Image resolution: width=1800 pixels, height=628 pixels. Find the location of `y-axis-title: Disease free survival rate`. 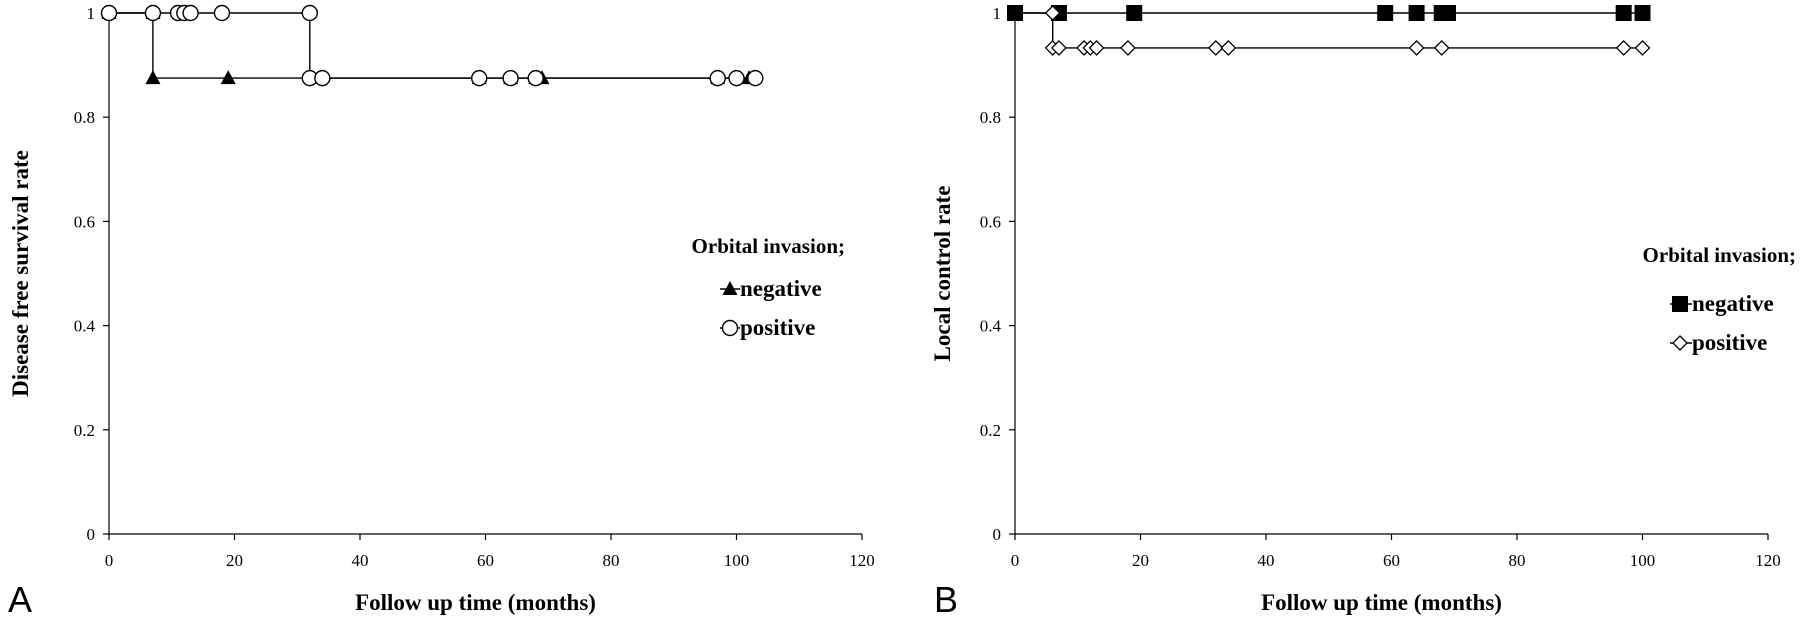

y-axis-title: Disease free survival rate is located at coordinates (20, 273).